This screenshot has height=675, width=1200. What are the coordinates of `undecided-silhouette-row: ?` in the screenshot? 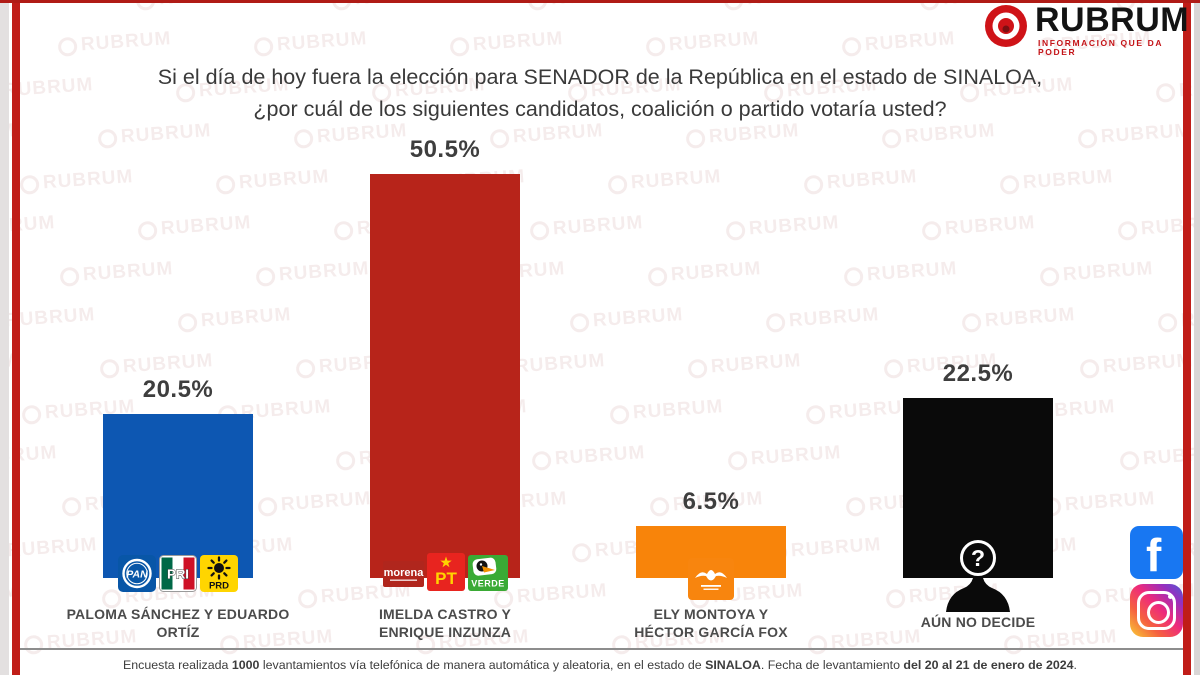 It's located at (978, 573).